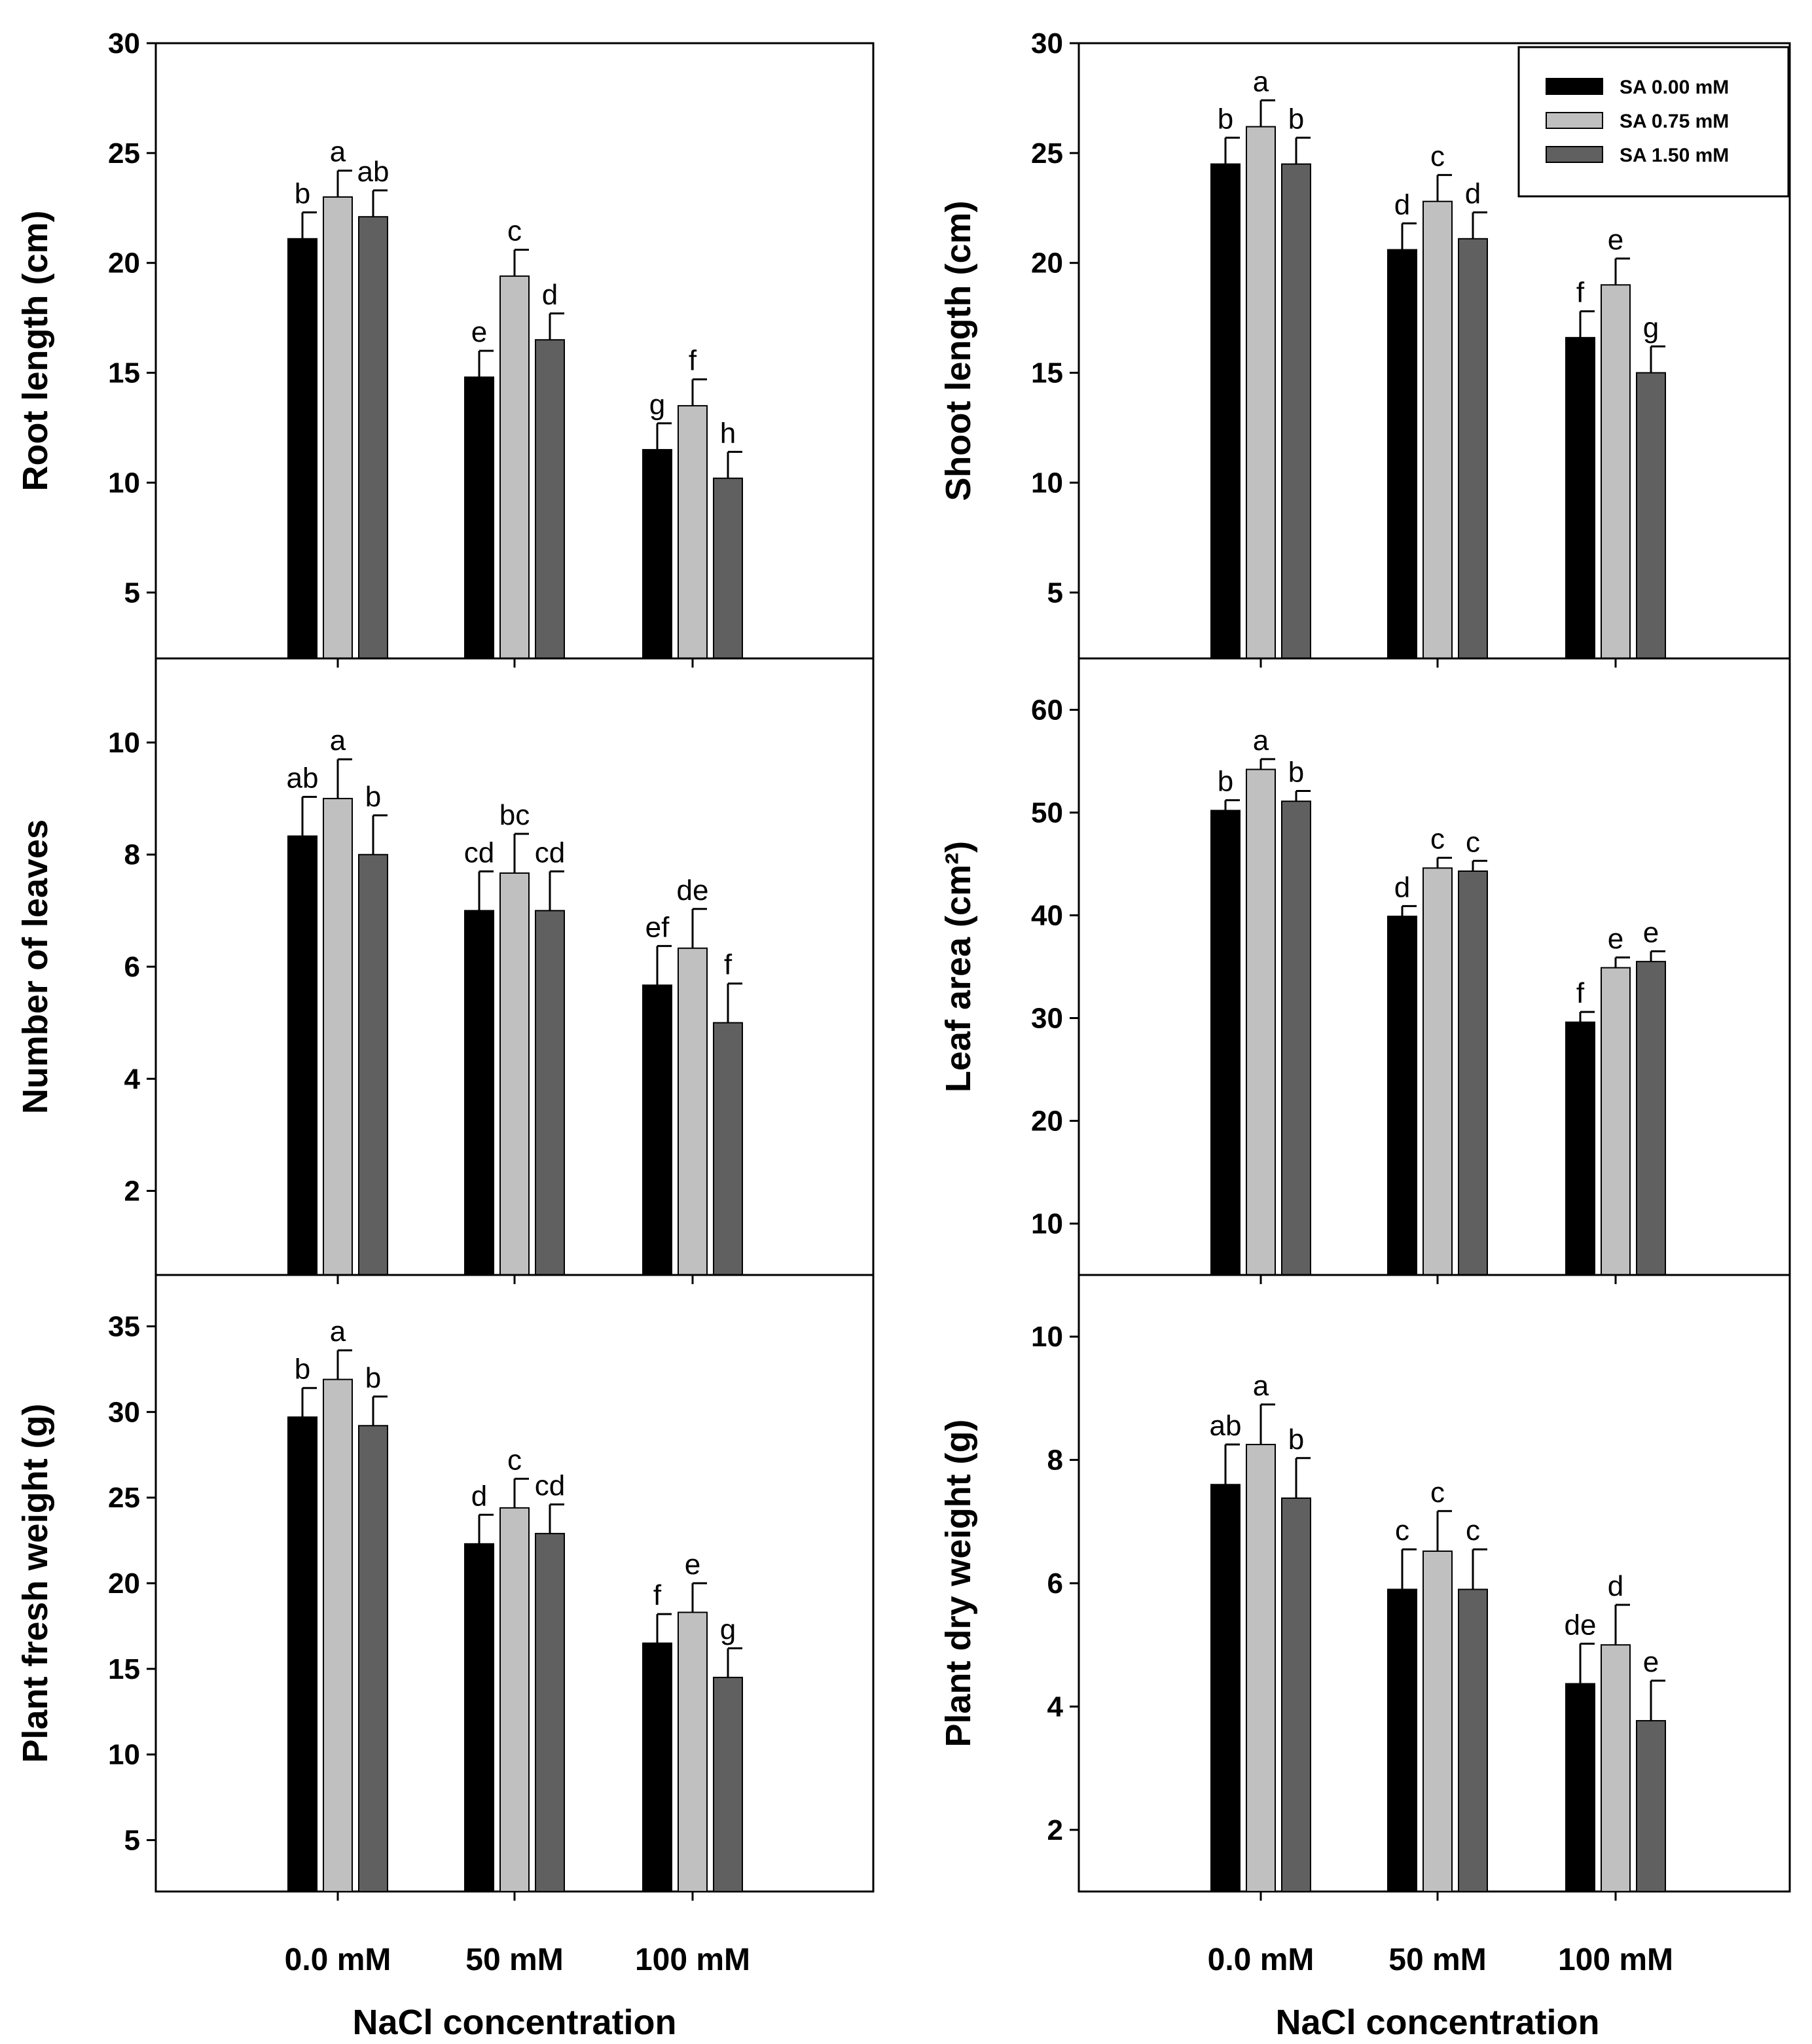 This screenshot has height=2044, width=1812. Describe the element at coordinates (132, 1191) in the screenshot. I see `y-tick-label: 2` at that location.